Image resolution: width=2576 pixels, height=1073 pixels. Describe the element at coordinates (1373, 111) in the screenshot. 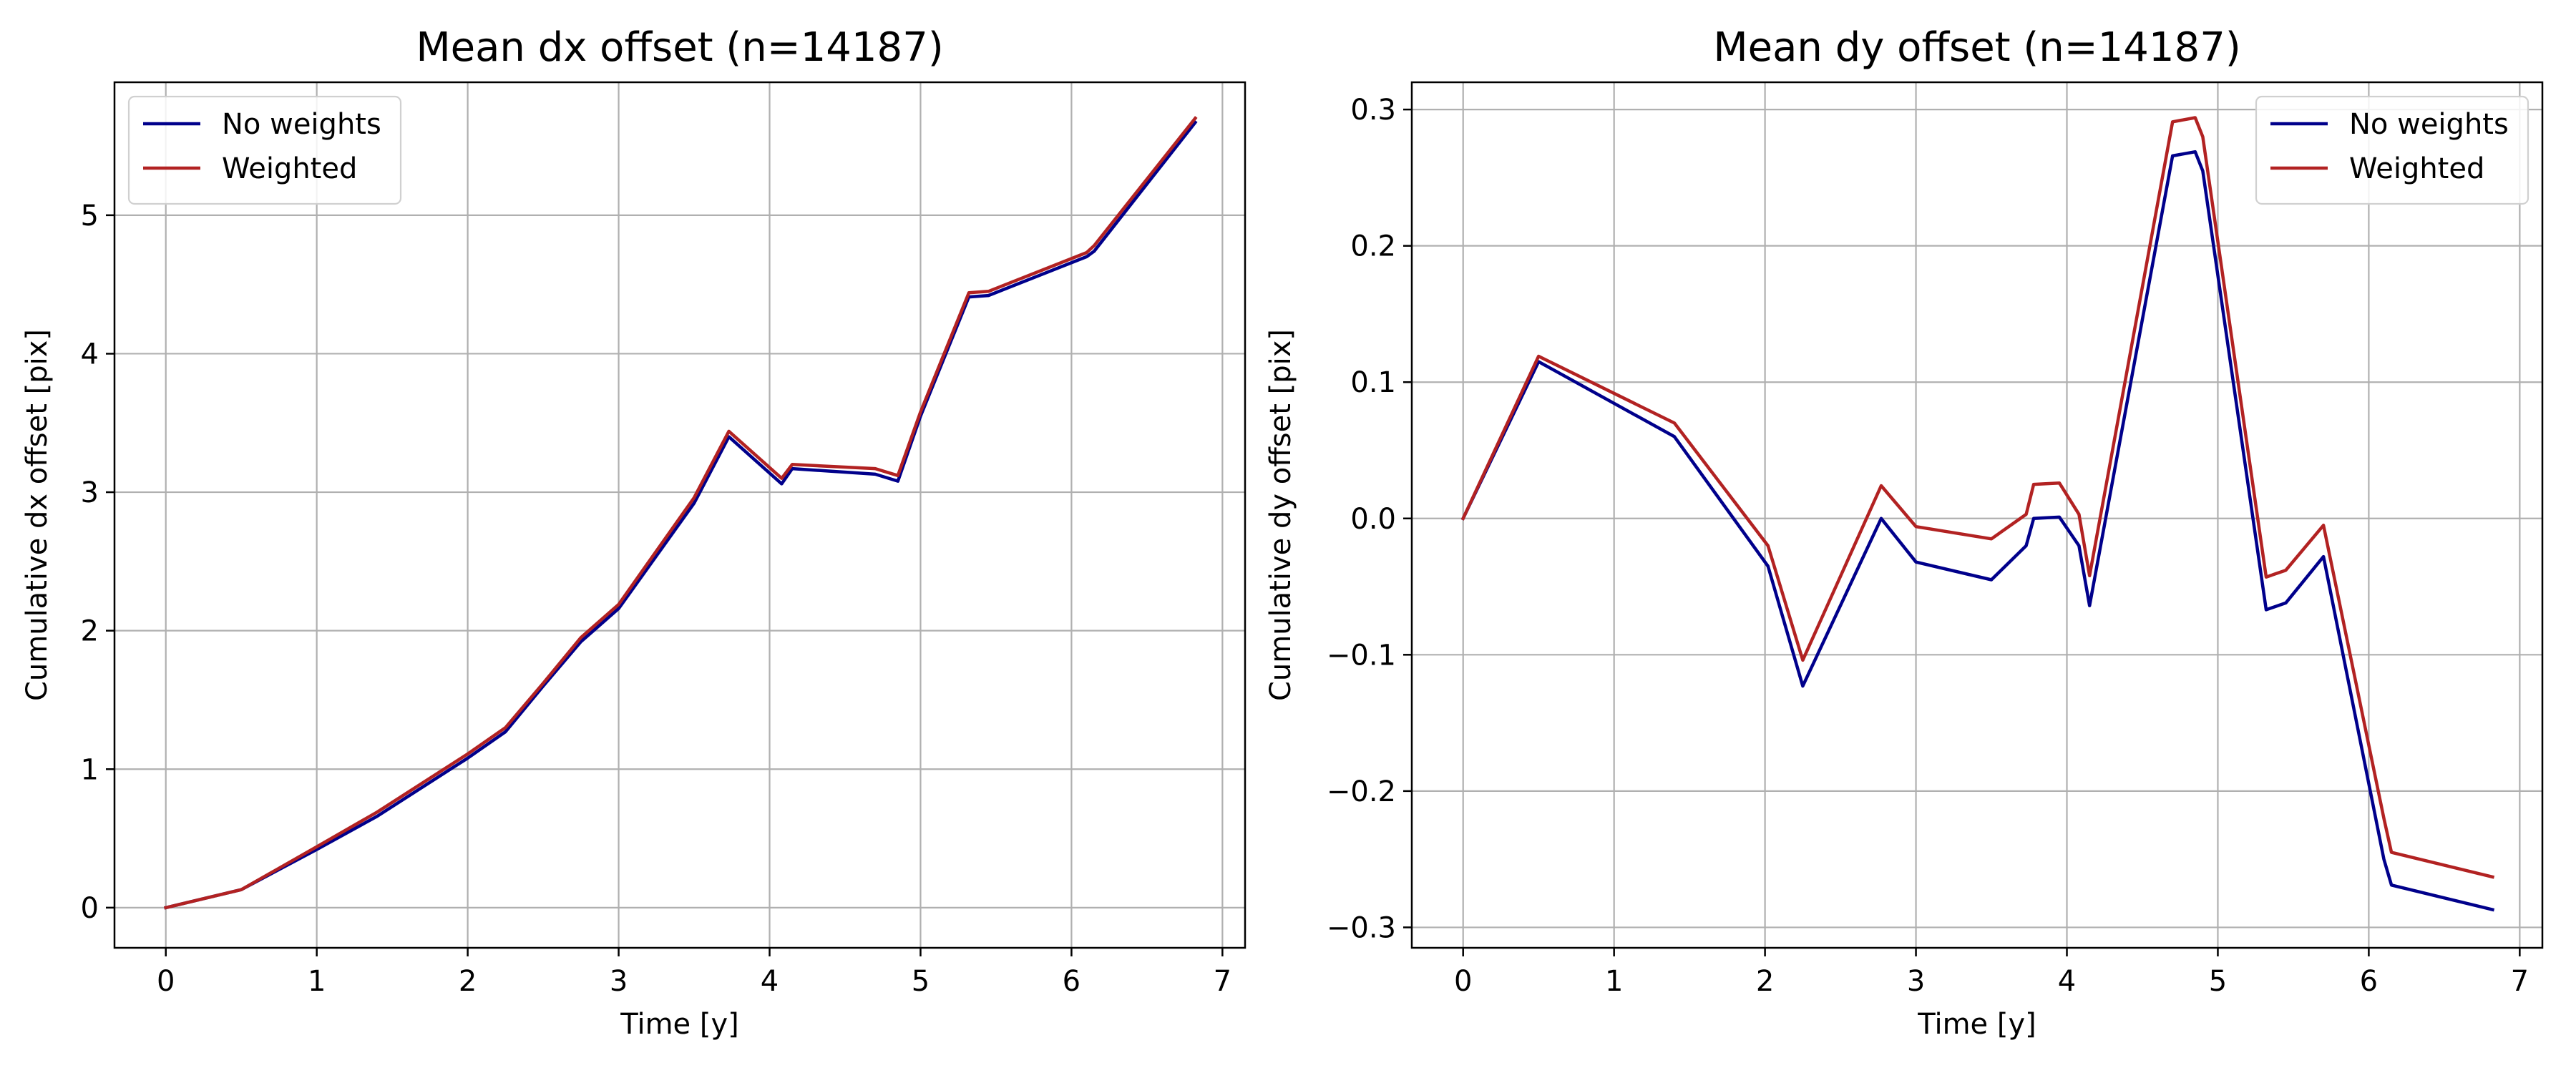

I see `y-tick-label: 0.3` at that location.